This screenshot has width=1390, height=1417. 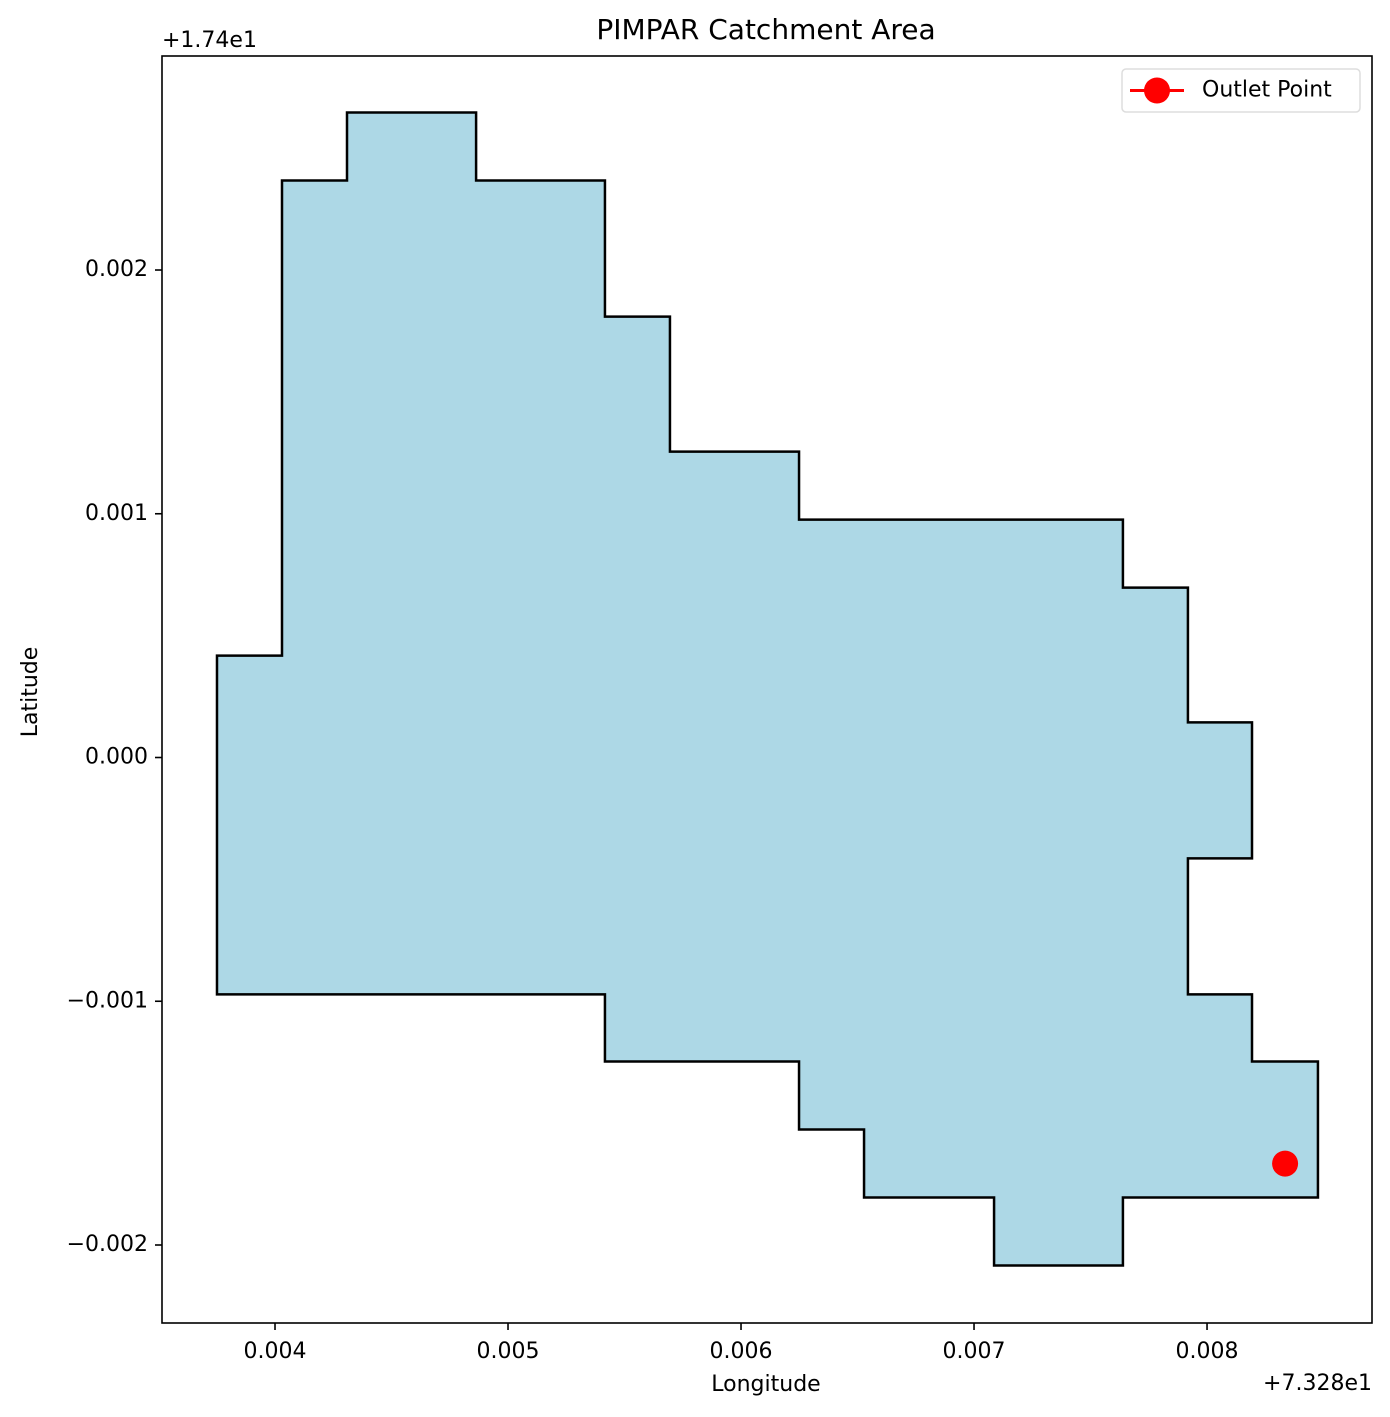 I want to click on y-tick-label: 0.002, so click(x=116, y=269).